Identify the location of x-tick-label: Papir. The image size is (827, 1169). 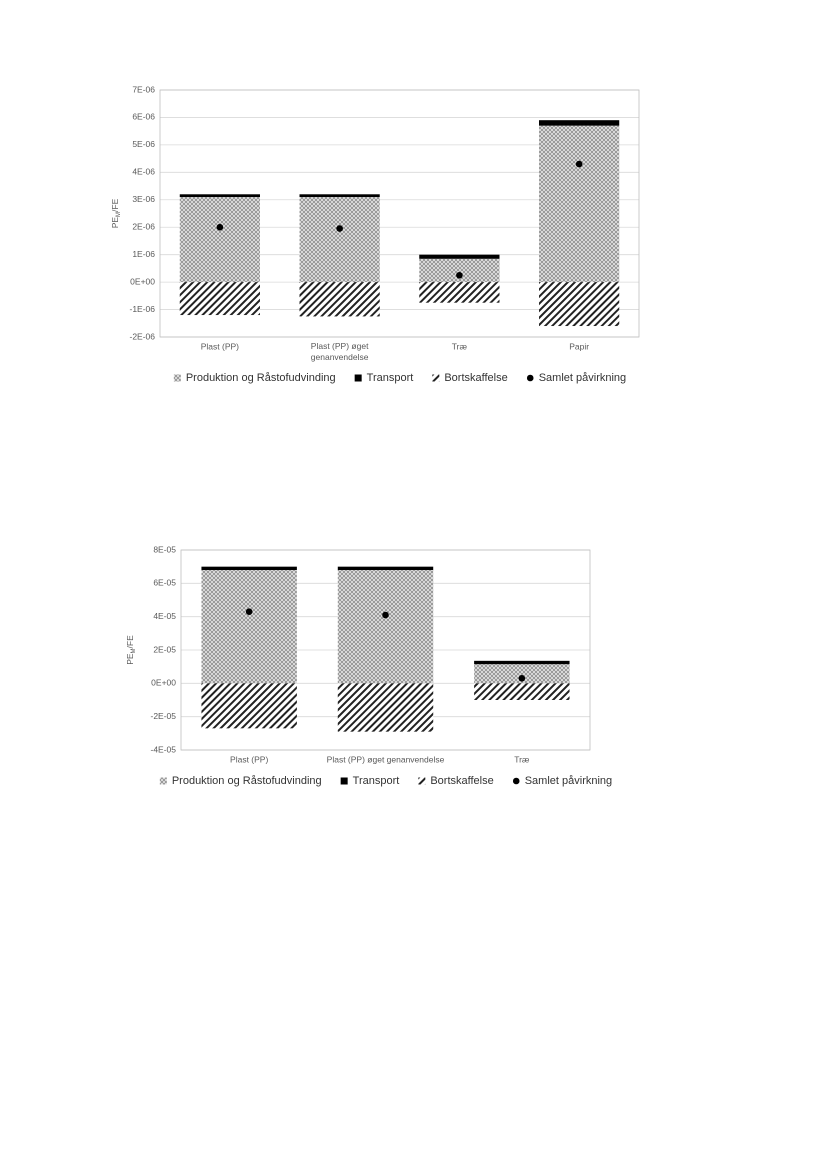
(579, 346).